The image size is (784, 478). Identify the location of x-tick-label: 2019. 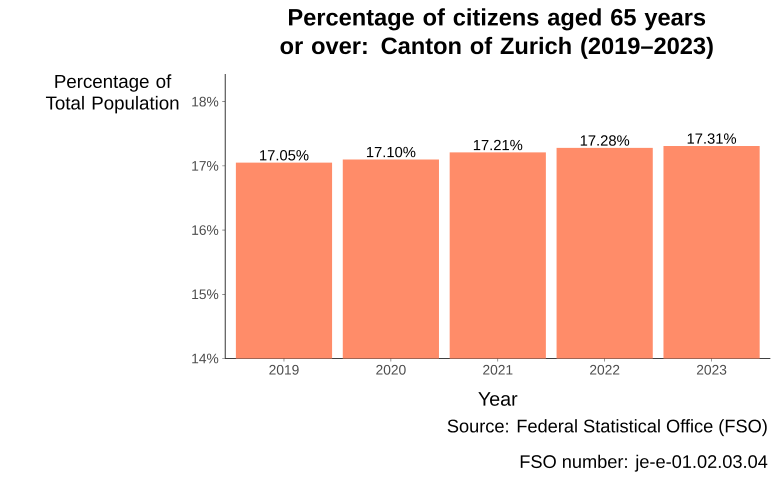
(284, 369).